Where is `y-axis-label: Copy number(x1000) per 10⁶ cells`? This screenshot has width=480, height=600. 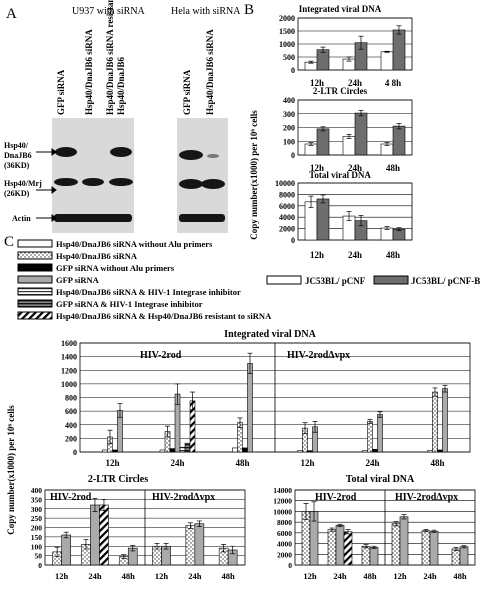 y-axis-label: Copy number(x1000) per 10⁶ cells is located at coordinates (11, 470).